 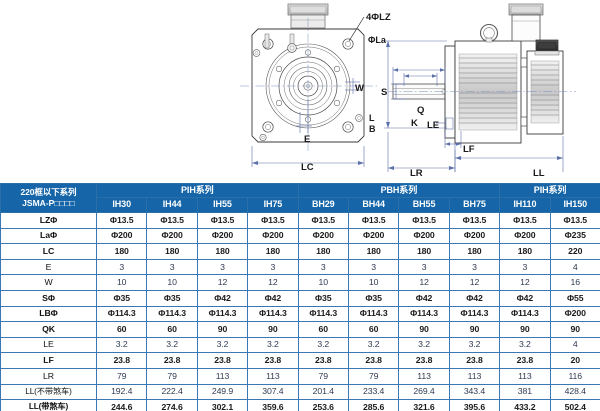 I want to click on label-k: K, so click(x=414, y=123).